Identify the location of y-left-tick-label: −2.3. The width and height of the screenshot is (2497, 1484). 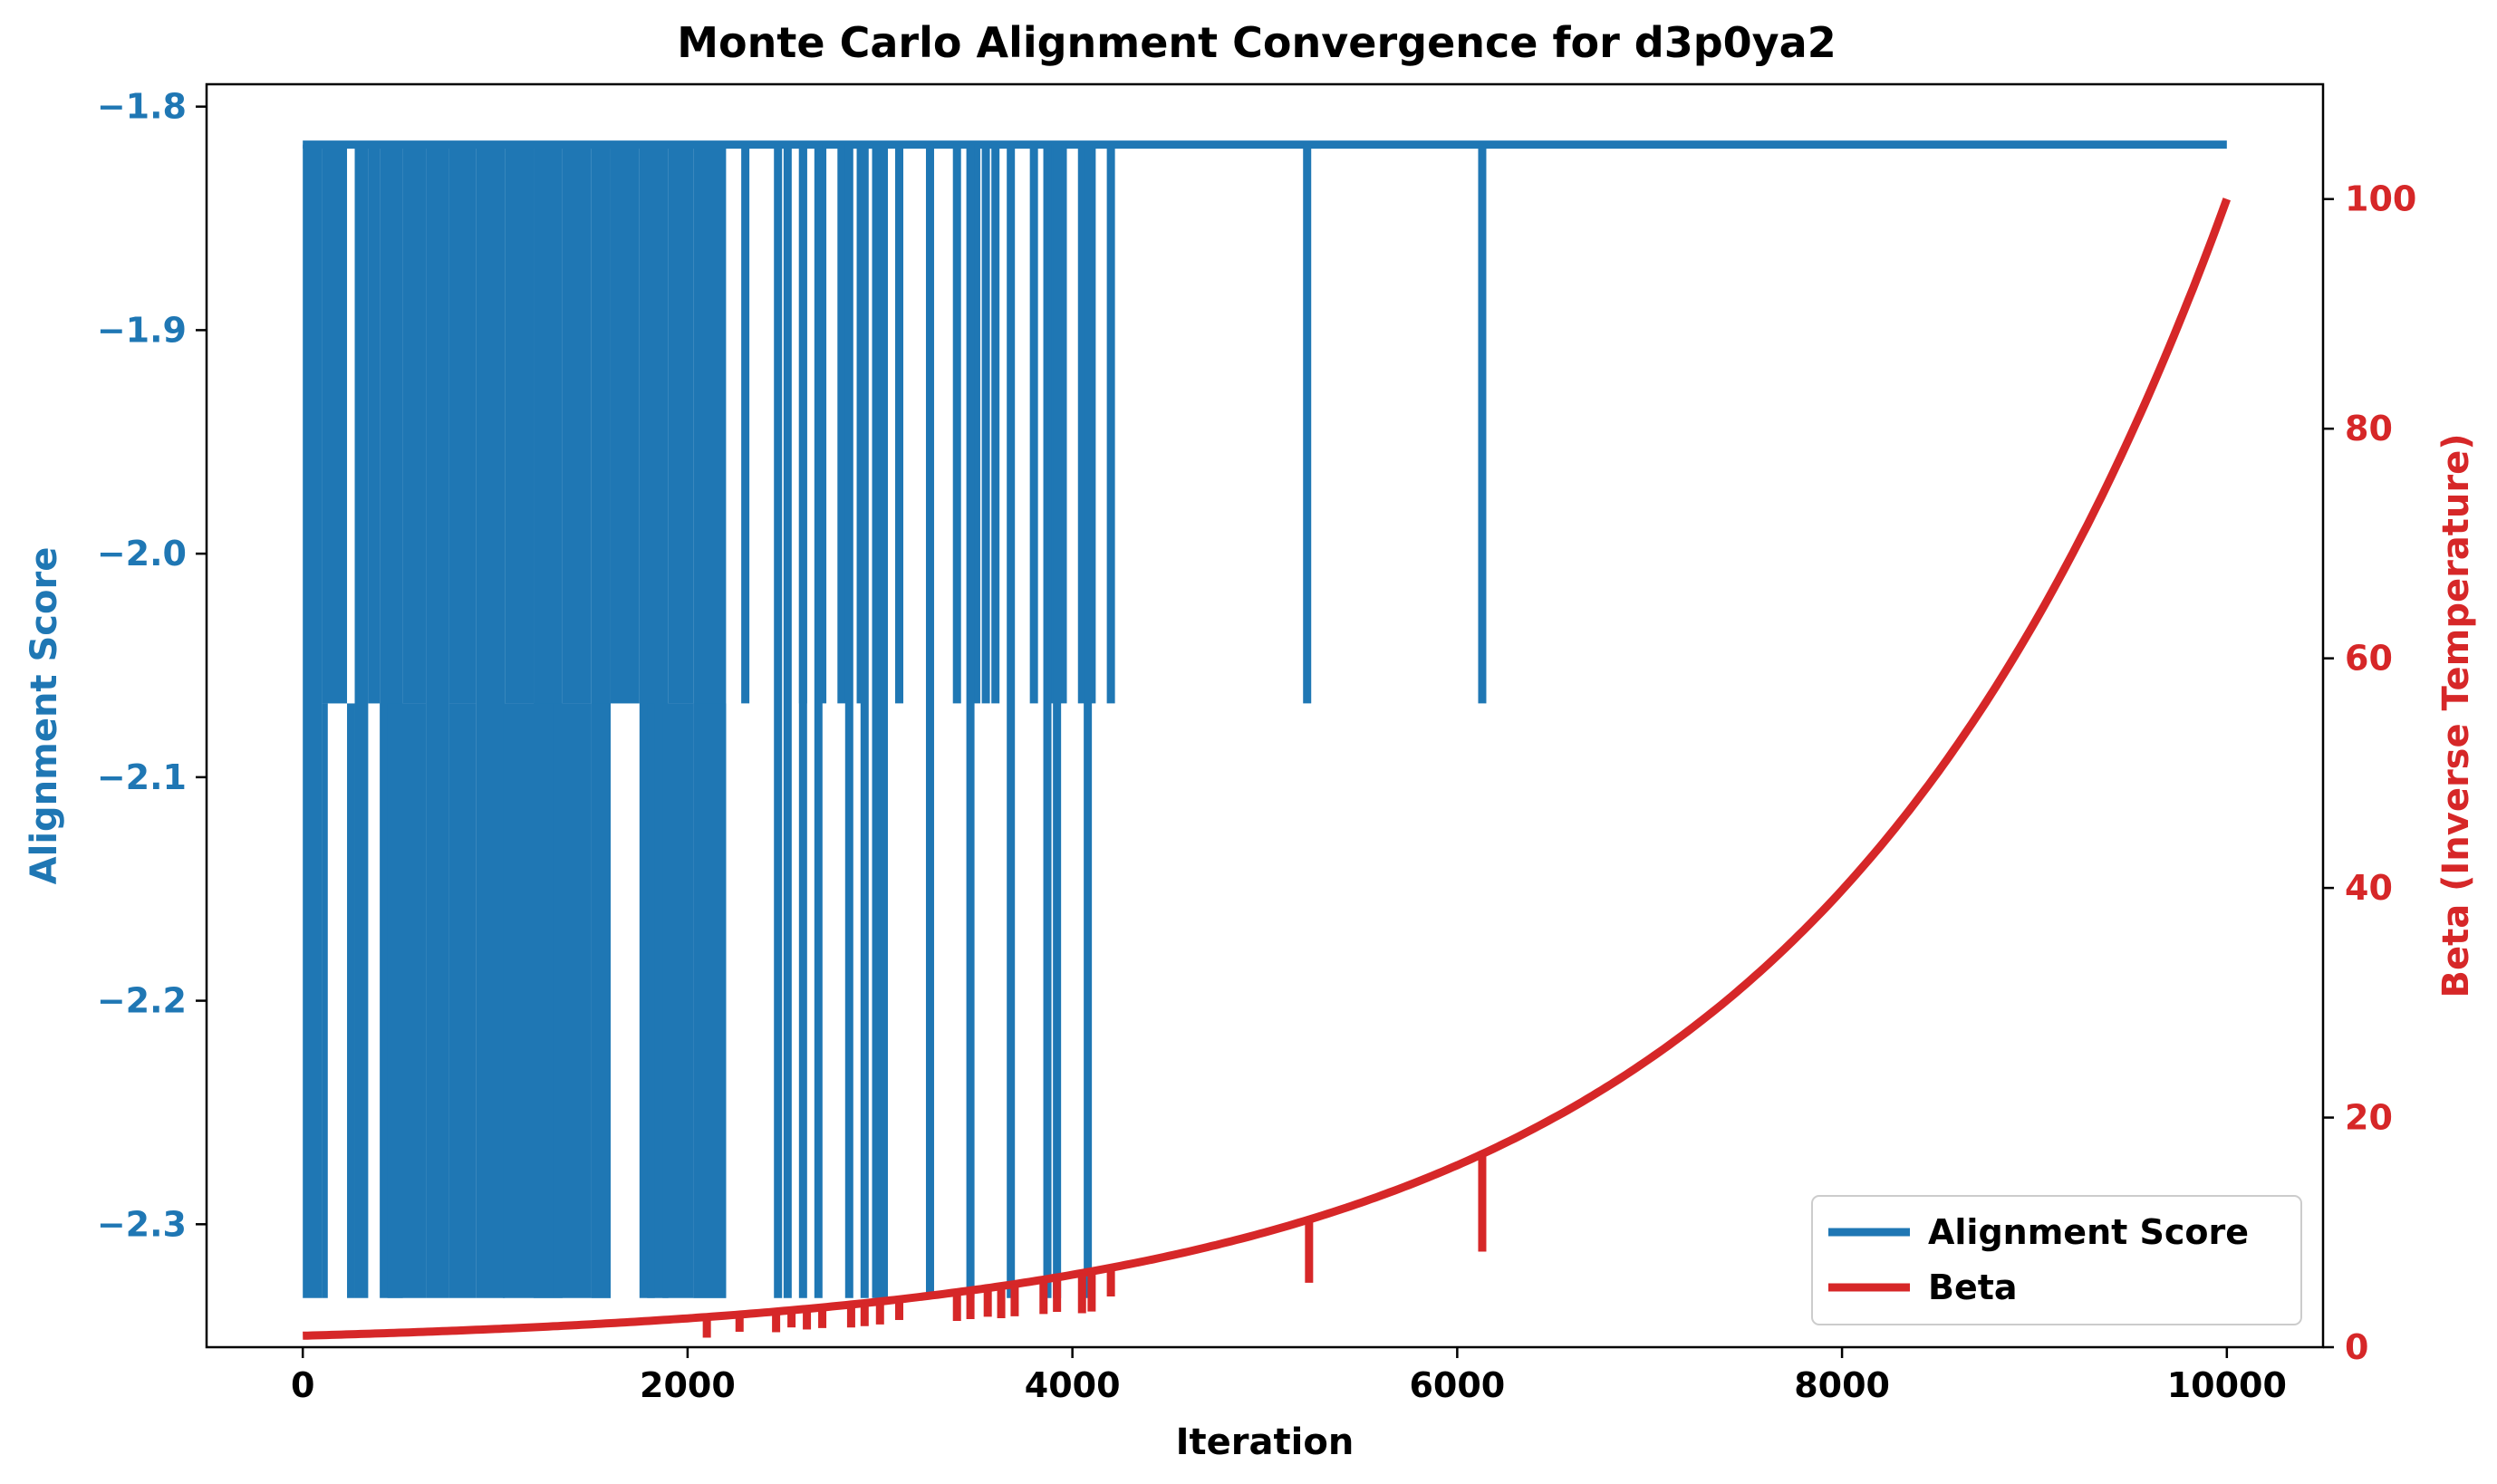
(142, 1224).